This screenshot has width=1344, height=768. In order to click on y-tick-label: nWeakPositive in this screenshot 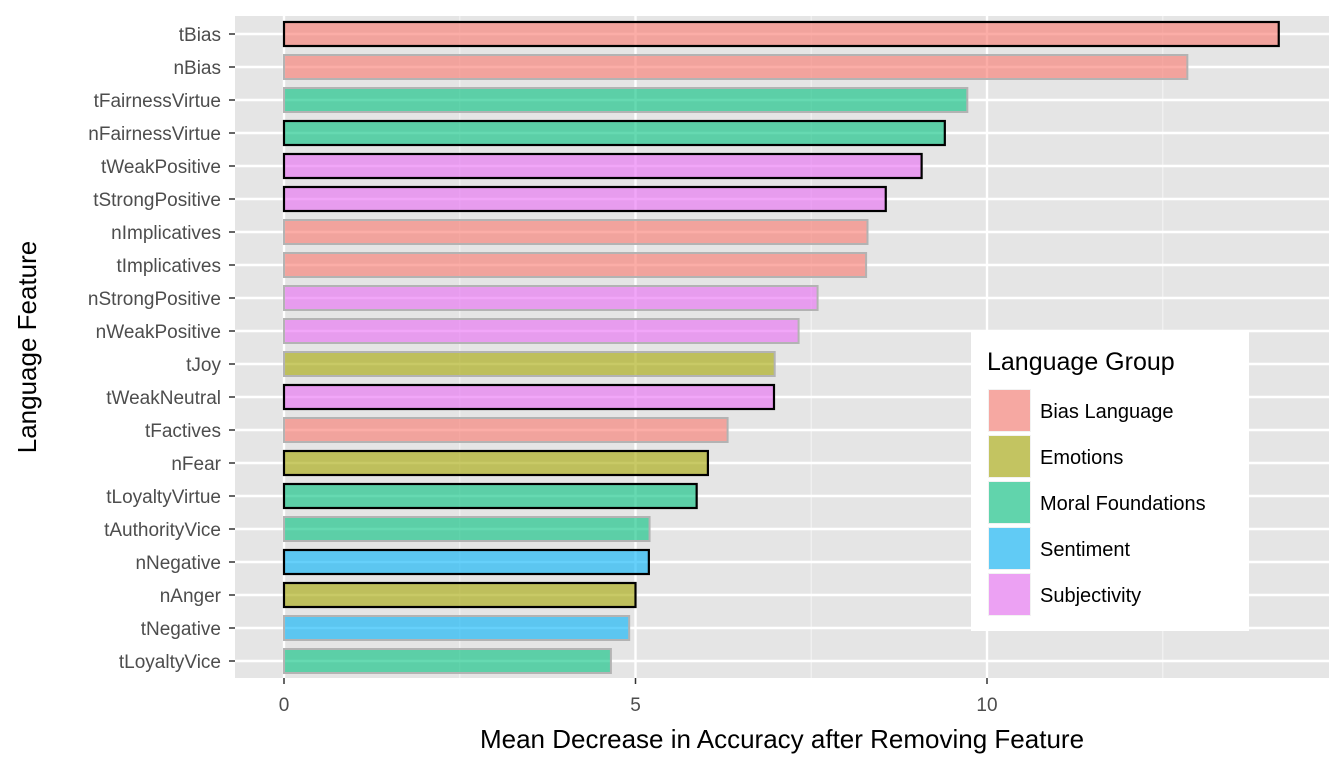, I will do `click(158, 332)`.